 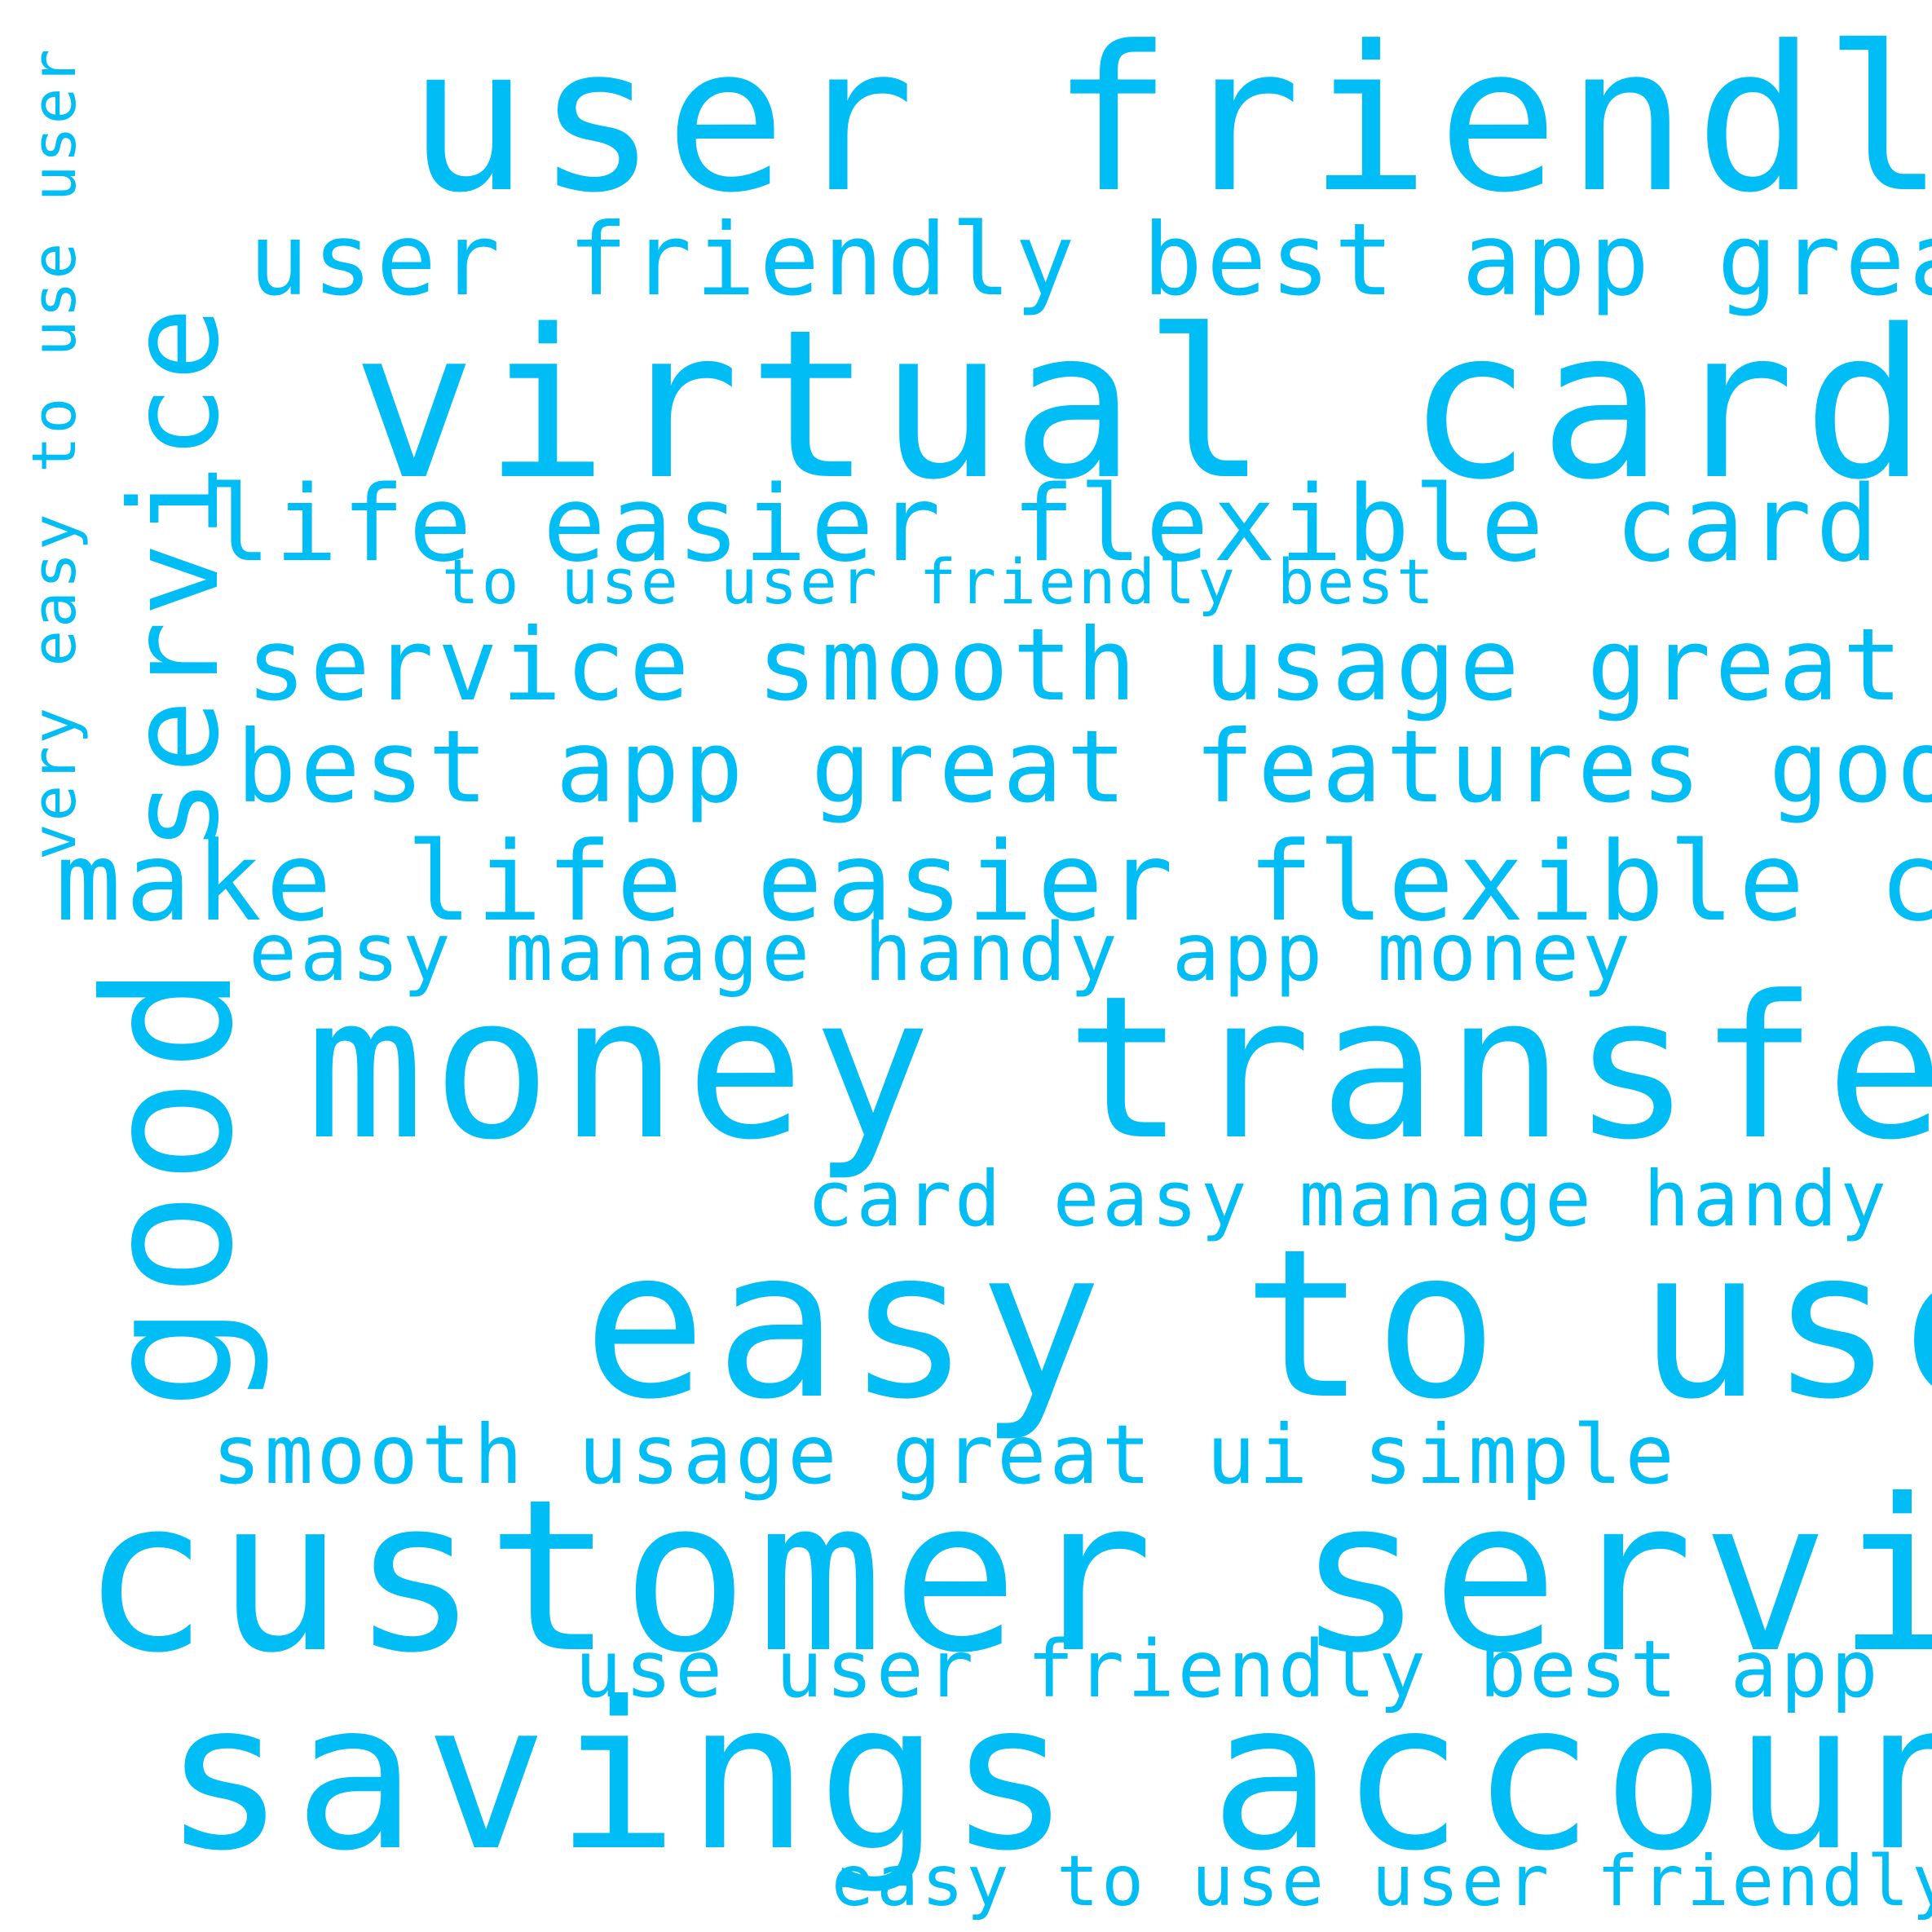 I want to click on phrase-use-user-friendly-best-app: use user friendly best app, so click(x=1228, y=1669).